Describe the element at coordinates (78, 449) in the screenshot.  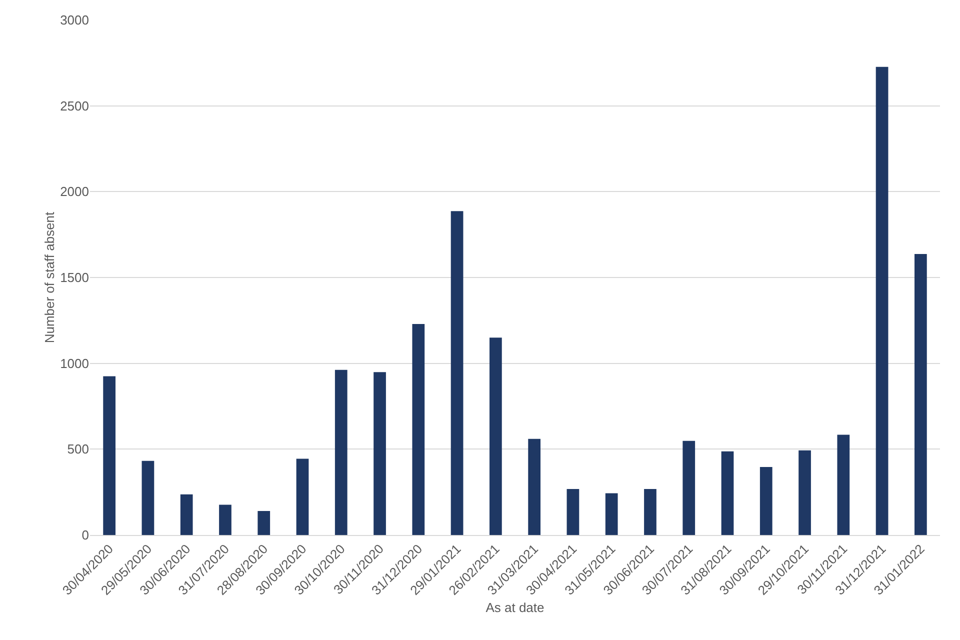
I see `y-tick-label: 500` at that location.